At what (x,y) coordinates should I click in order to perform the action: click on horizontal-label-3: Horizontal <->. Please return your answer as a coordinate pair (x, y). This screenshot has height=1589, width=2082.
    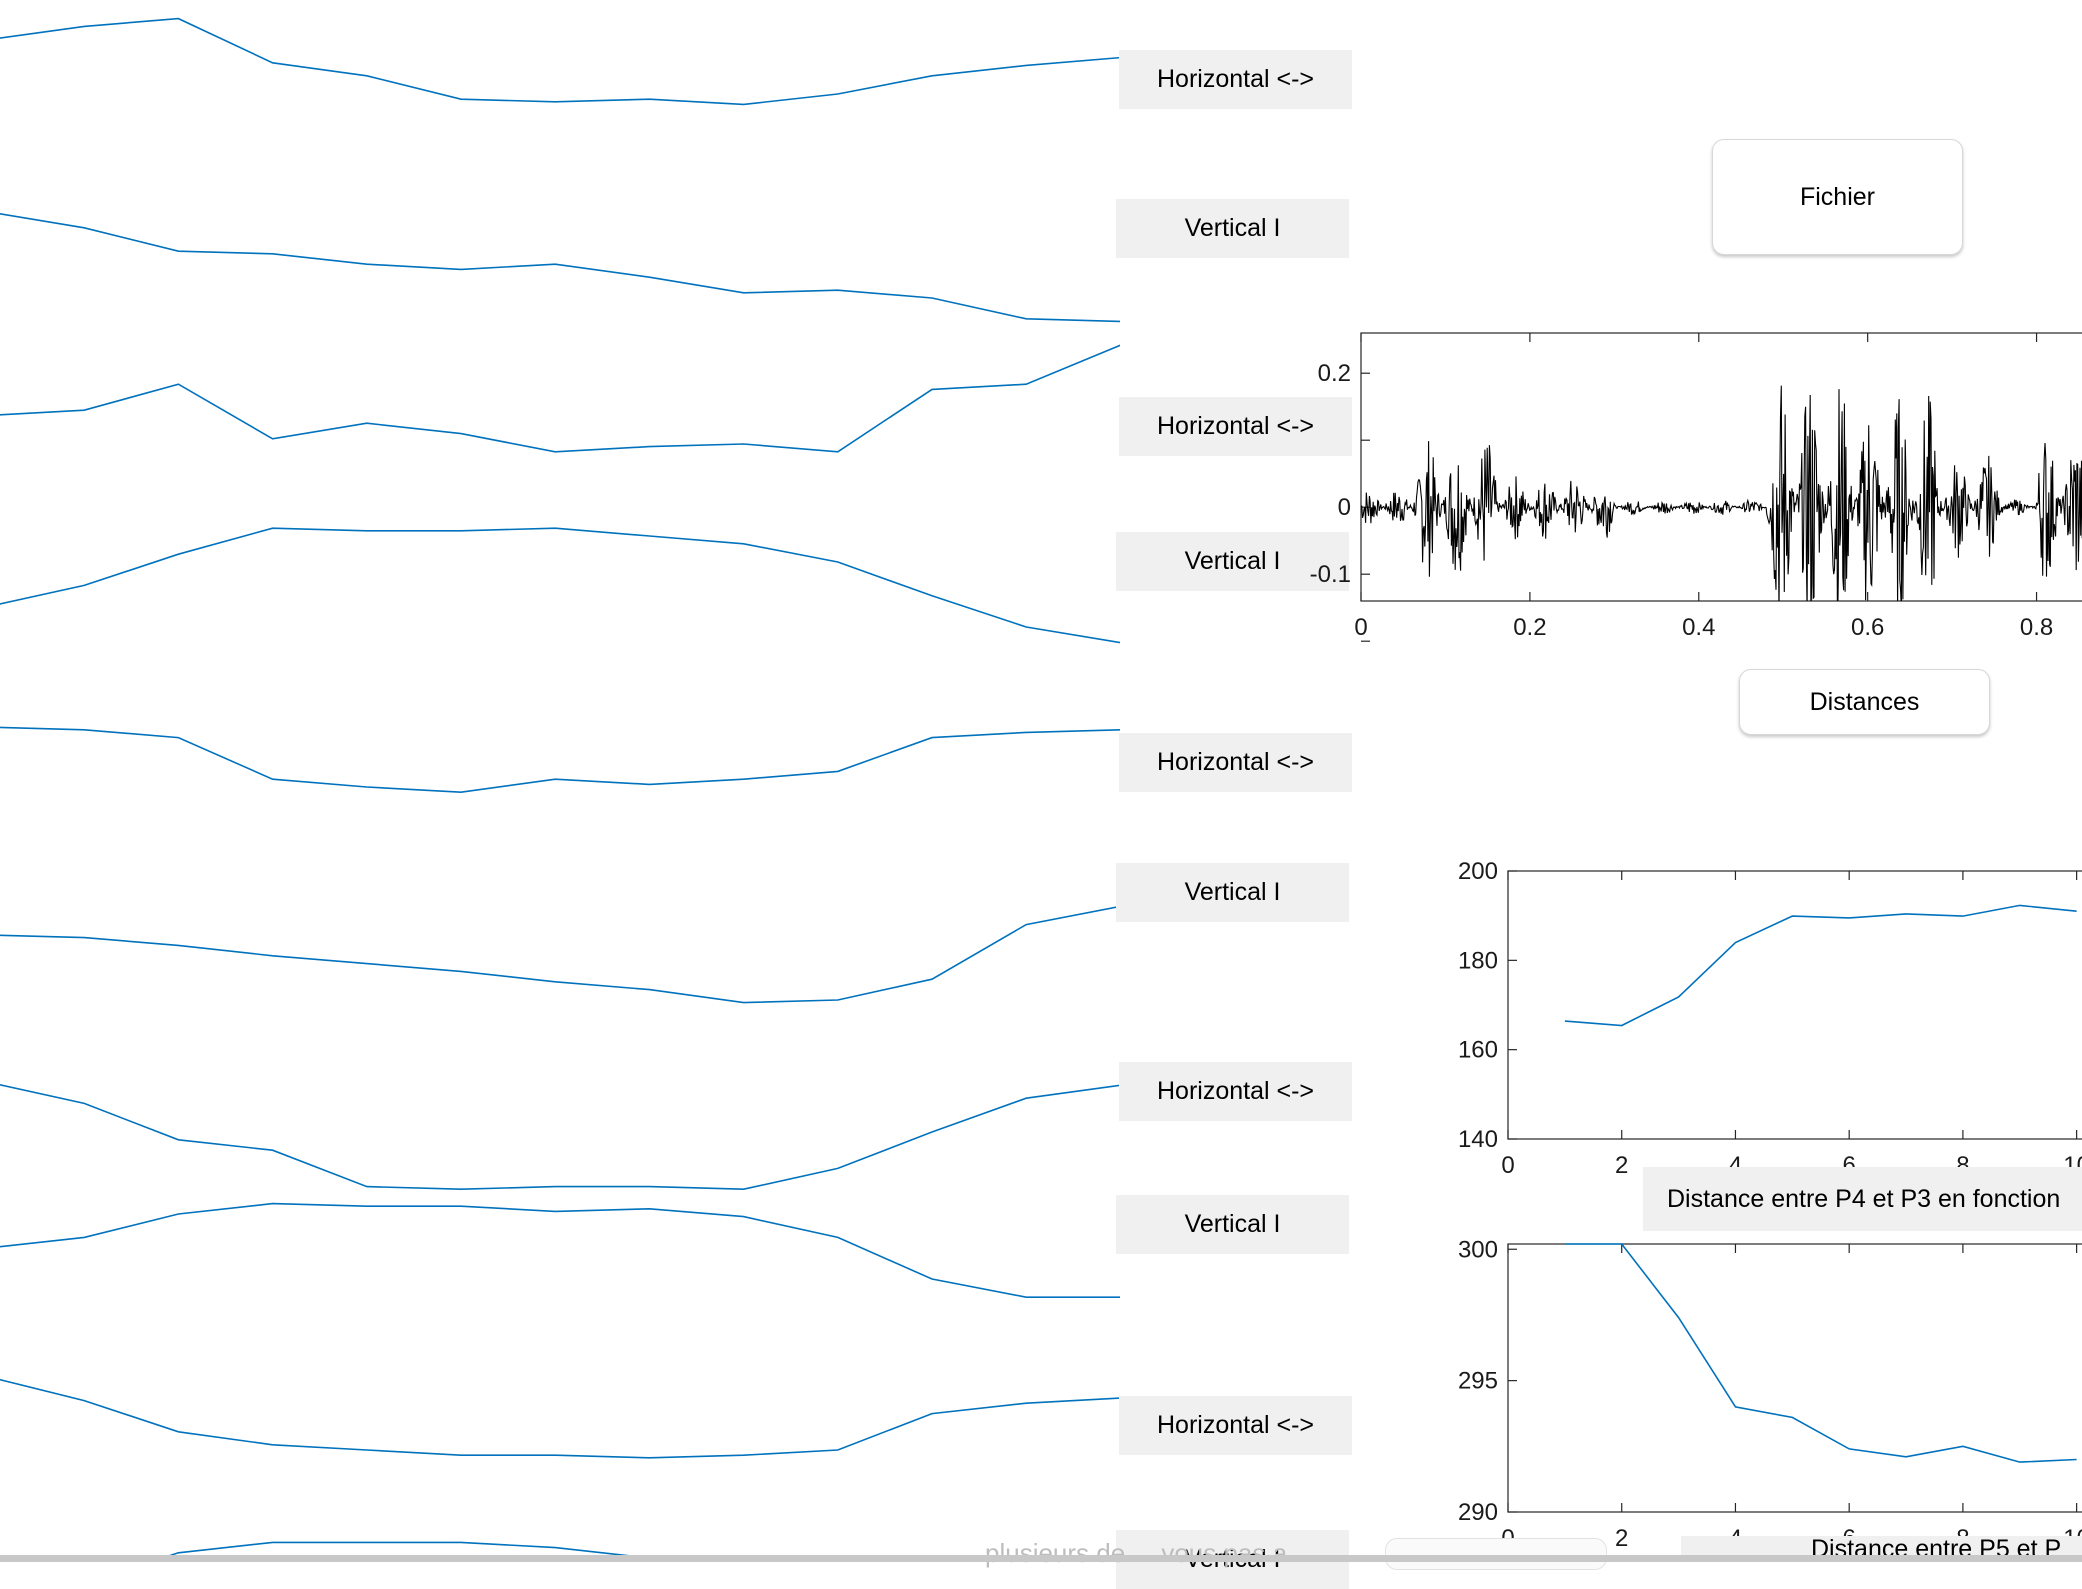
    Looking at the image, I should click on (1235, 762).